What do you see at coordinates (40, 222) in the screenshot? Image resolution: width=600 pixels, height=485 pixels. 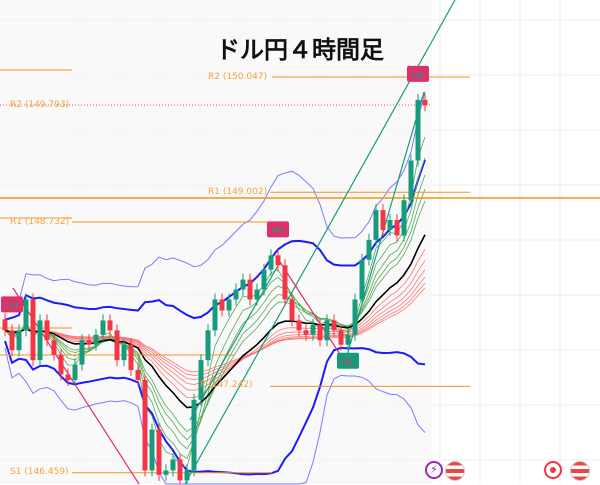 I see `level-label-r1: R1 (148.732)` at bounding box center [40, 222].